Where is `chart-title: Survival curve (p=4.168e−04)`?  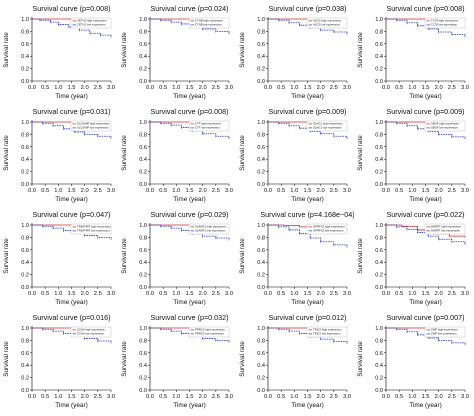
chart-title: Survival curve (p=4.168e−04) is located at coordinates (307, 214).